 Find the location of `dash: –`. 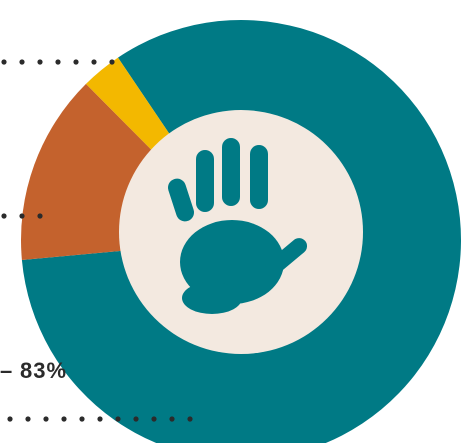

dash: – is located at coordinates (6, 370).